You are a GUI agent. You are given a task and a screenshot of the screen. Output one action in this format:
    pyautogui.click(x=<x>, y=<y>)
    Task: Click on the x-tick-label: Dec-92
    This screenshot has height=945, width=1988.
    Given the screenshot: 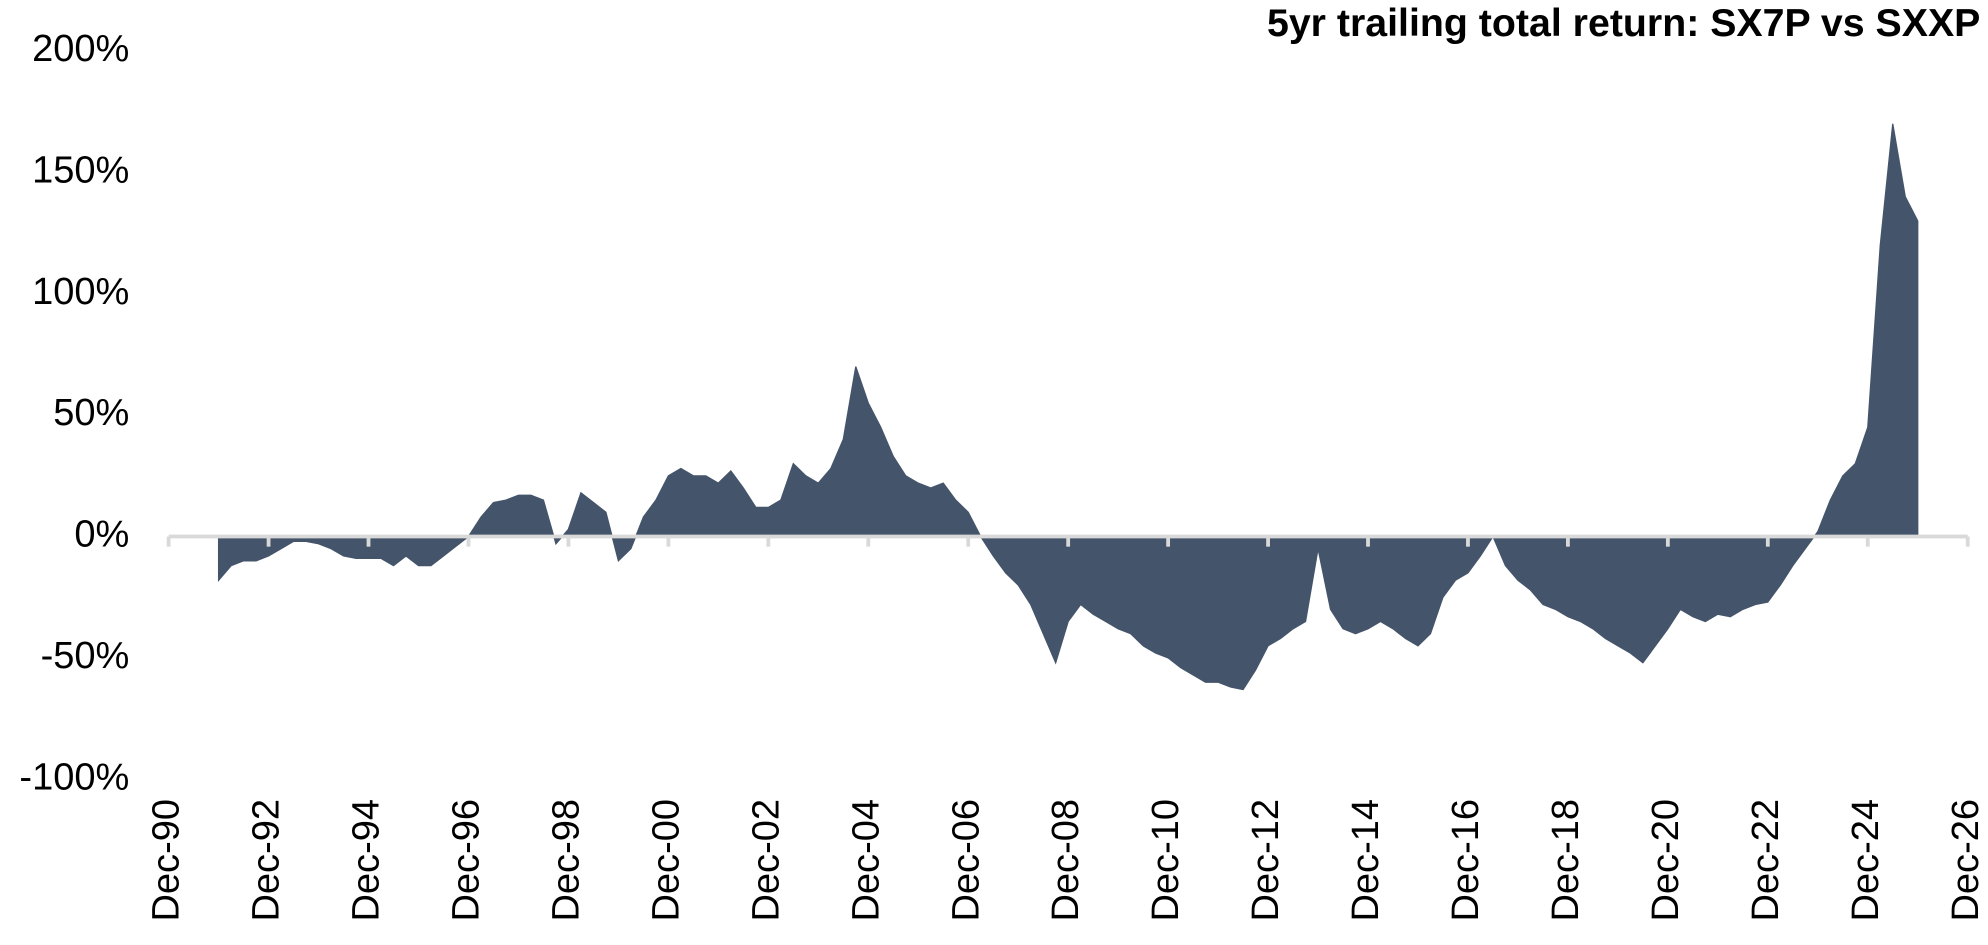 What is the action you would take?
    pyautogui.click(x=267, y=860)
    